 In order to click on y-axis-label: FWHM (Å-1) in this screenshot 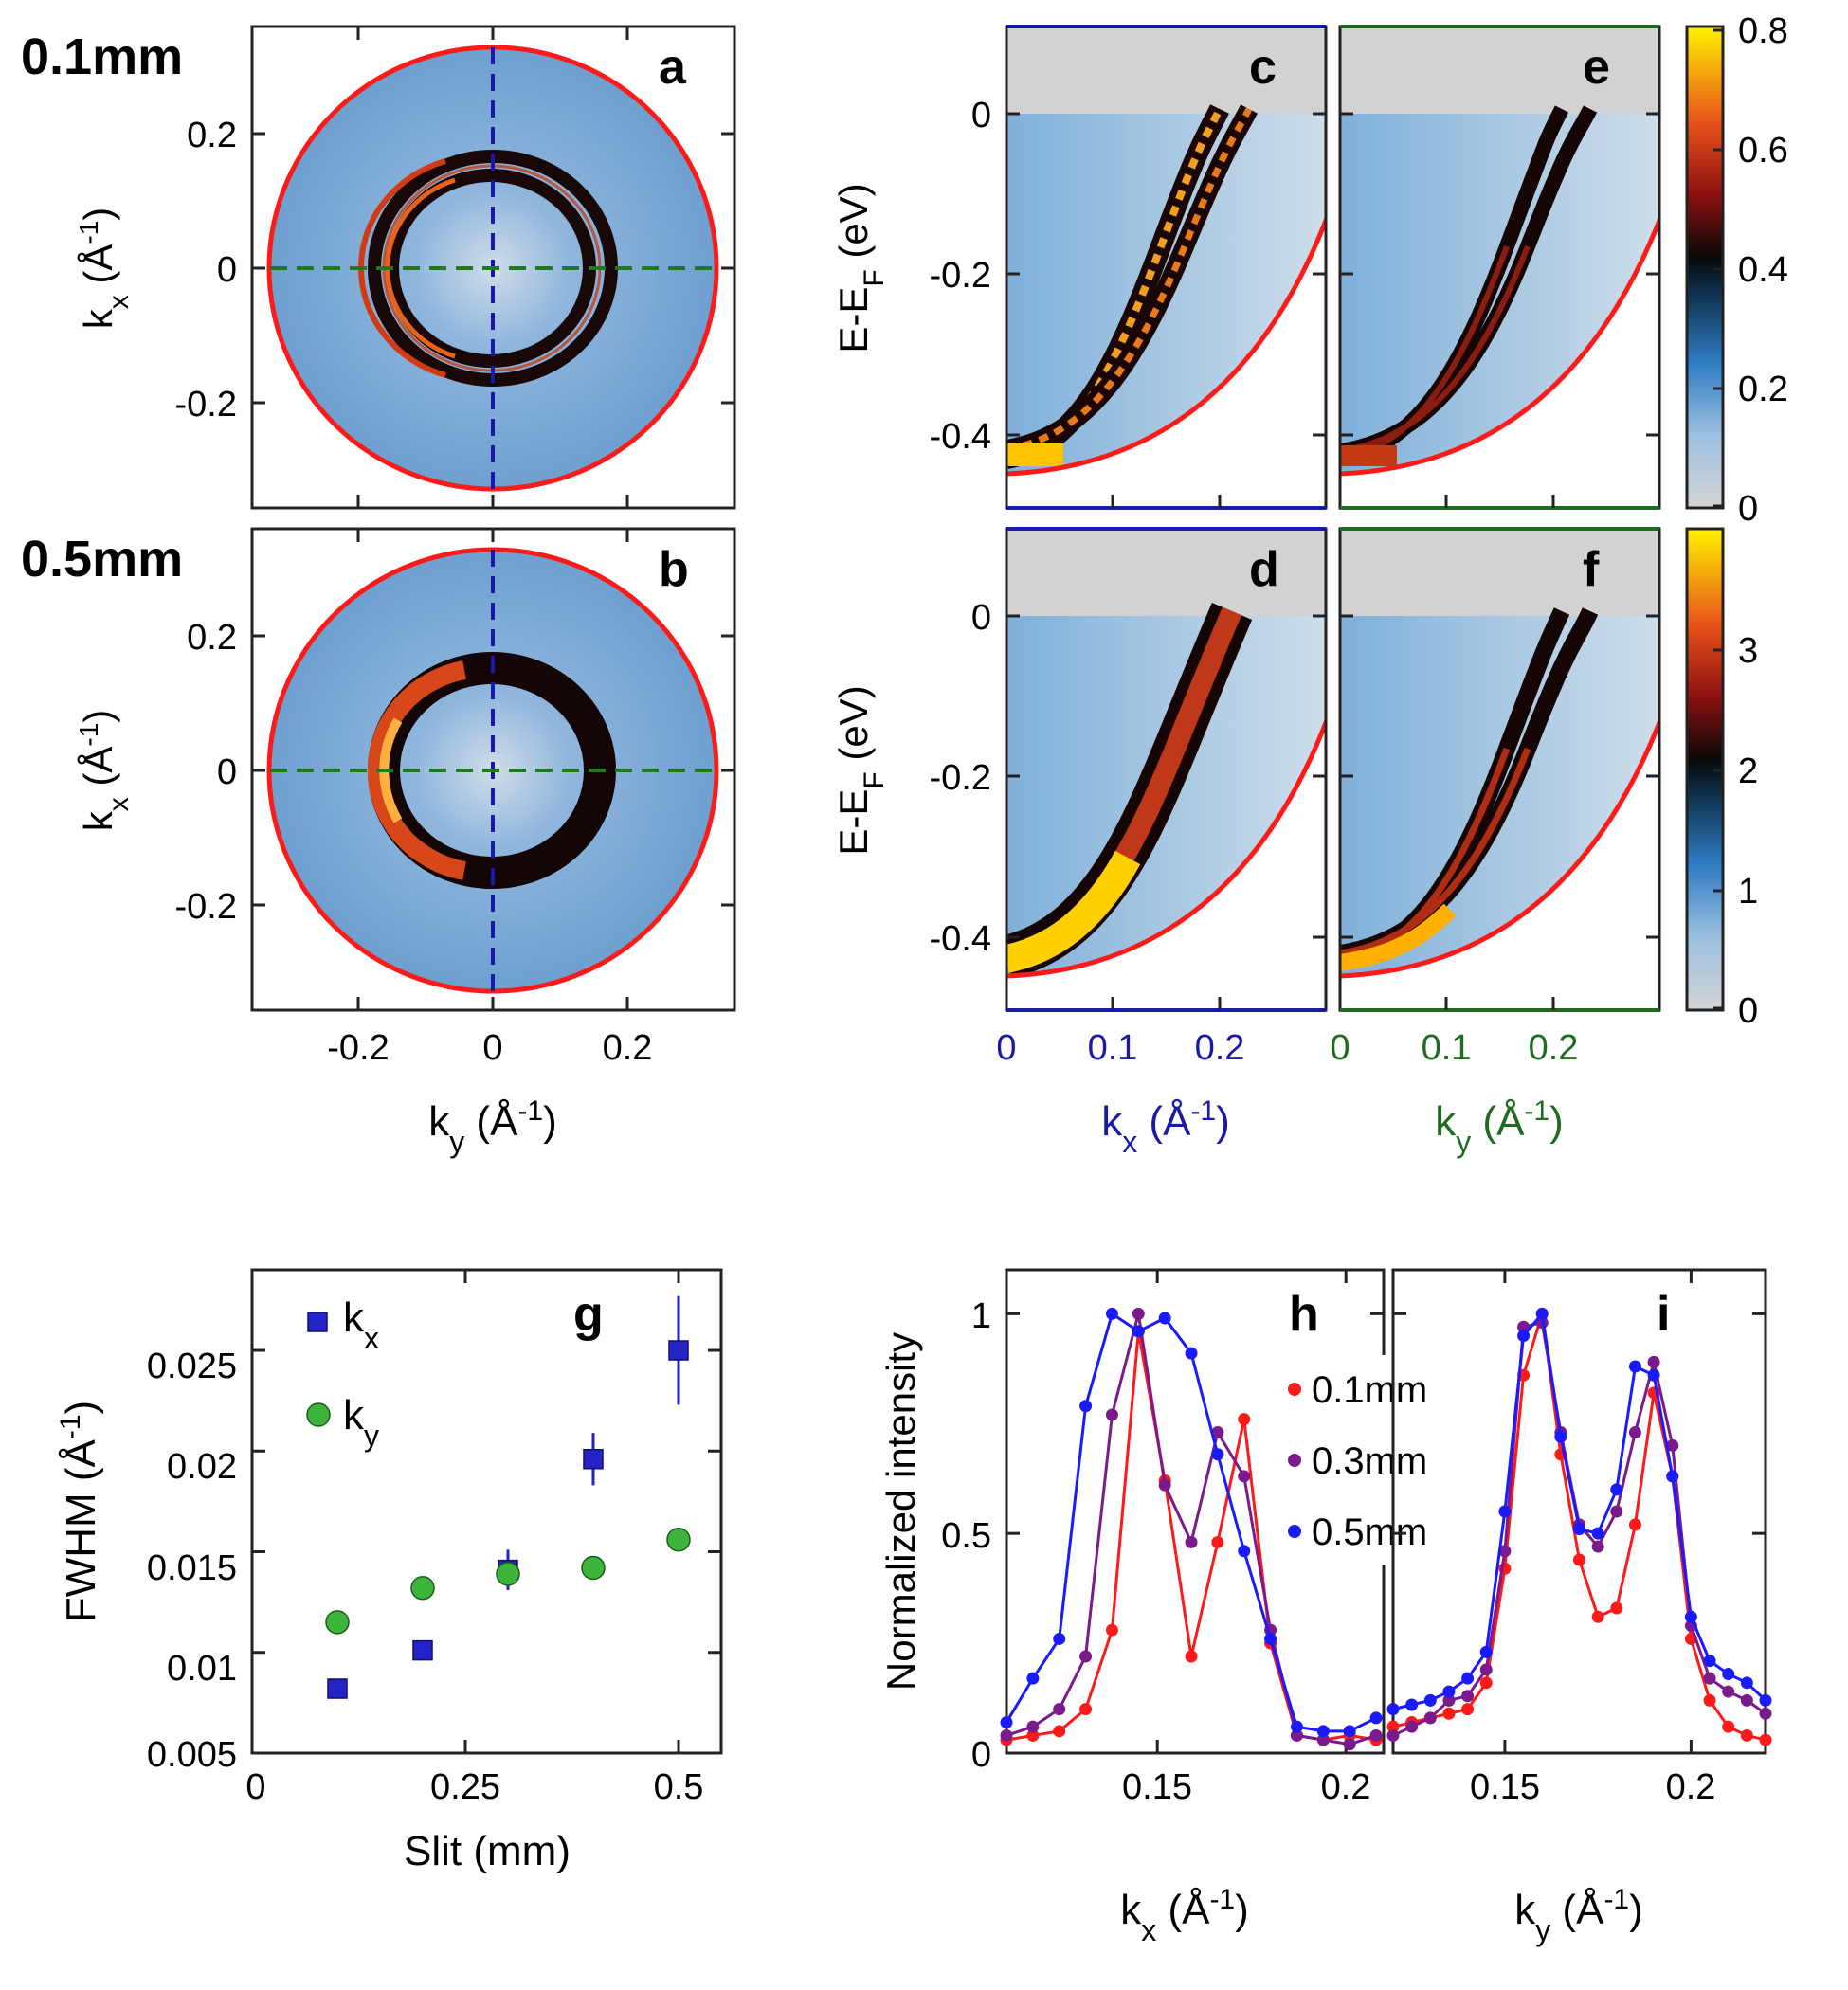, I will do `click(80, 1511)`.